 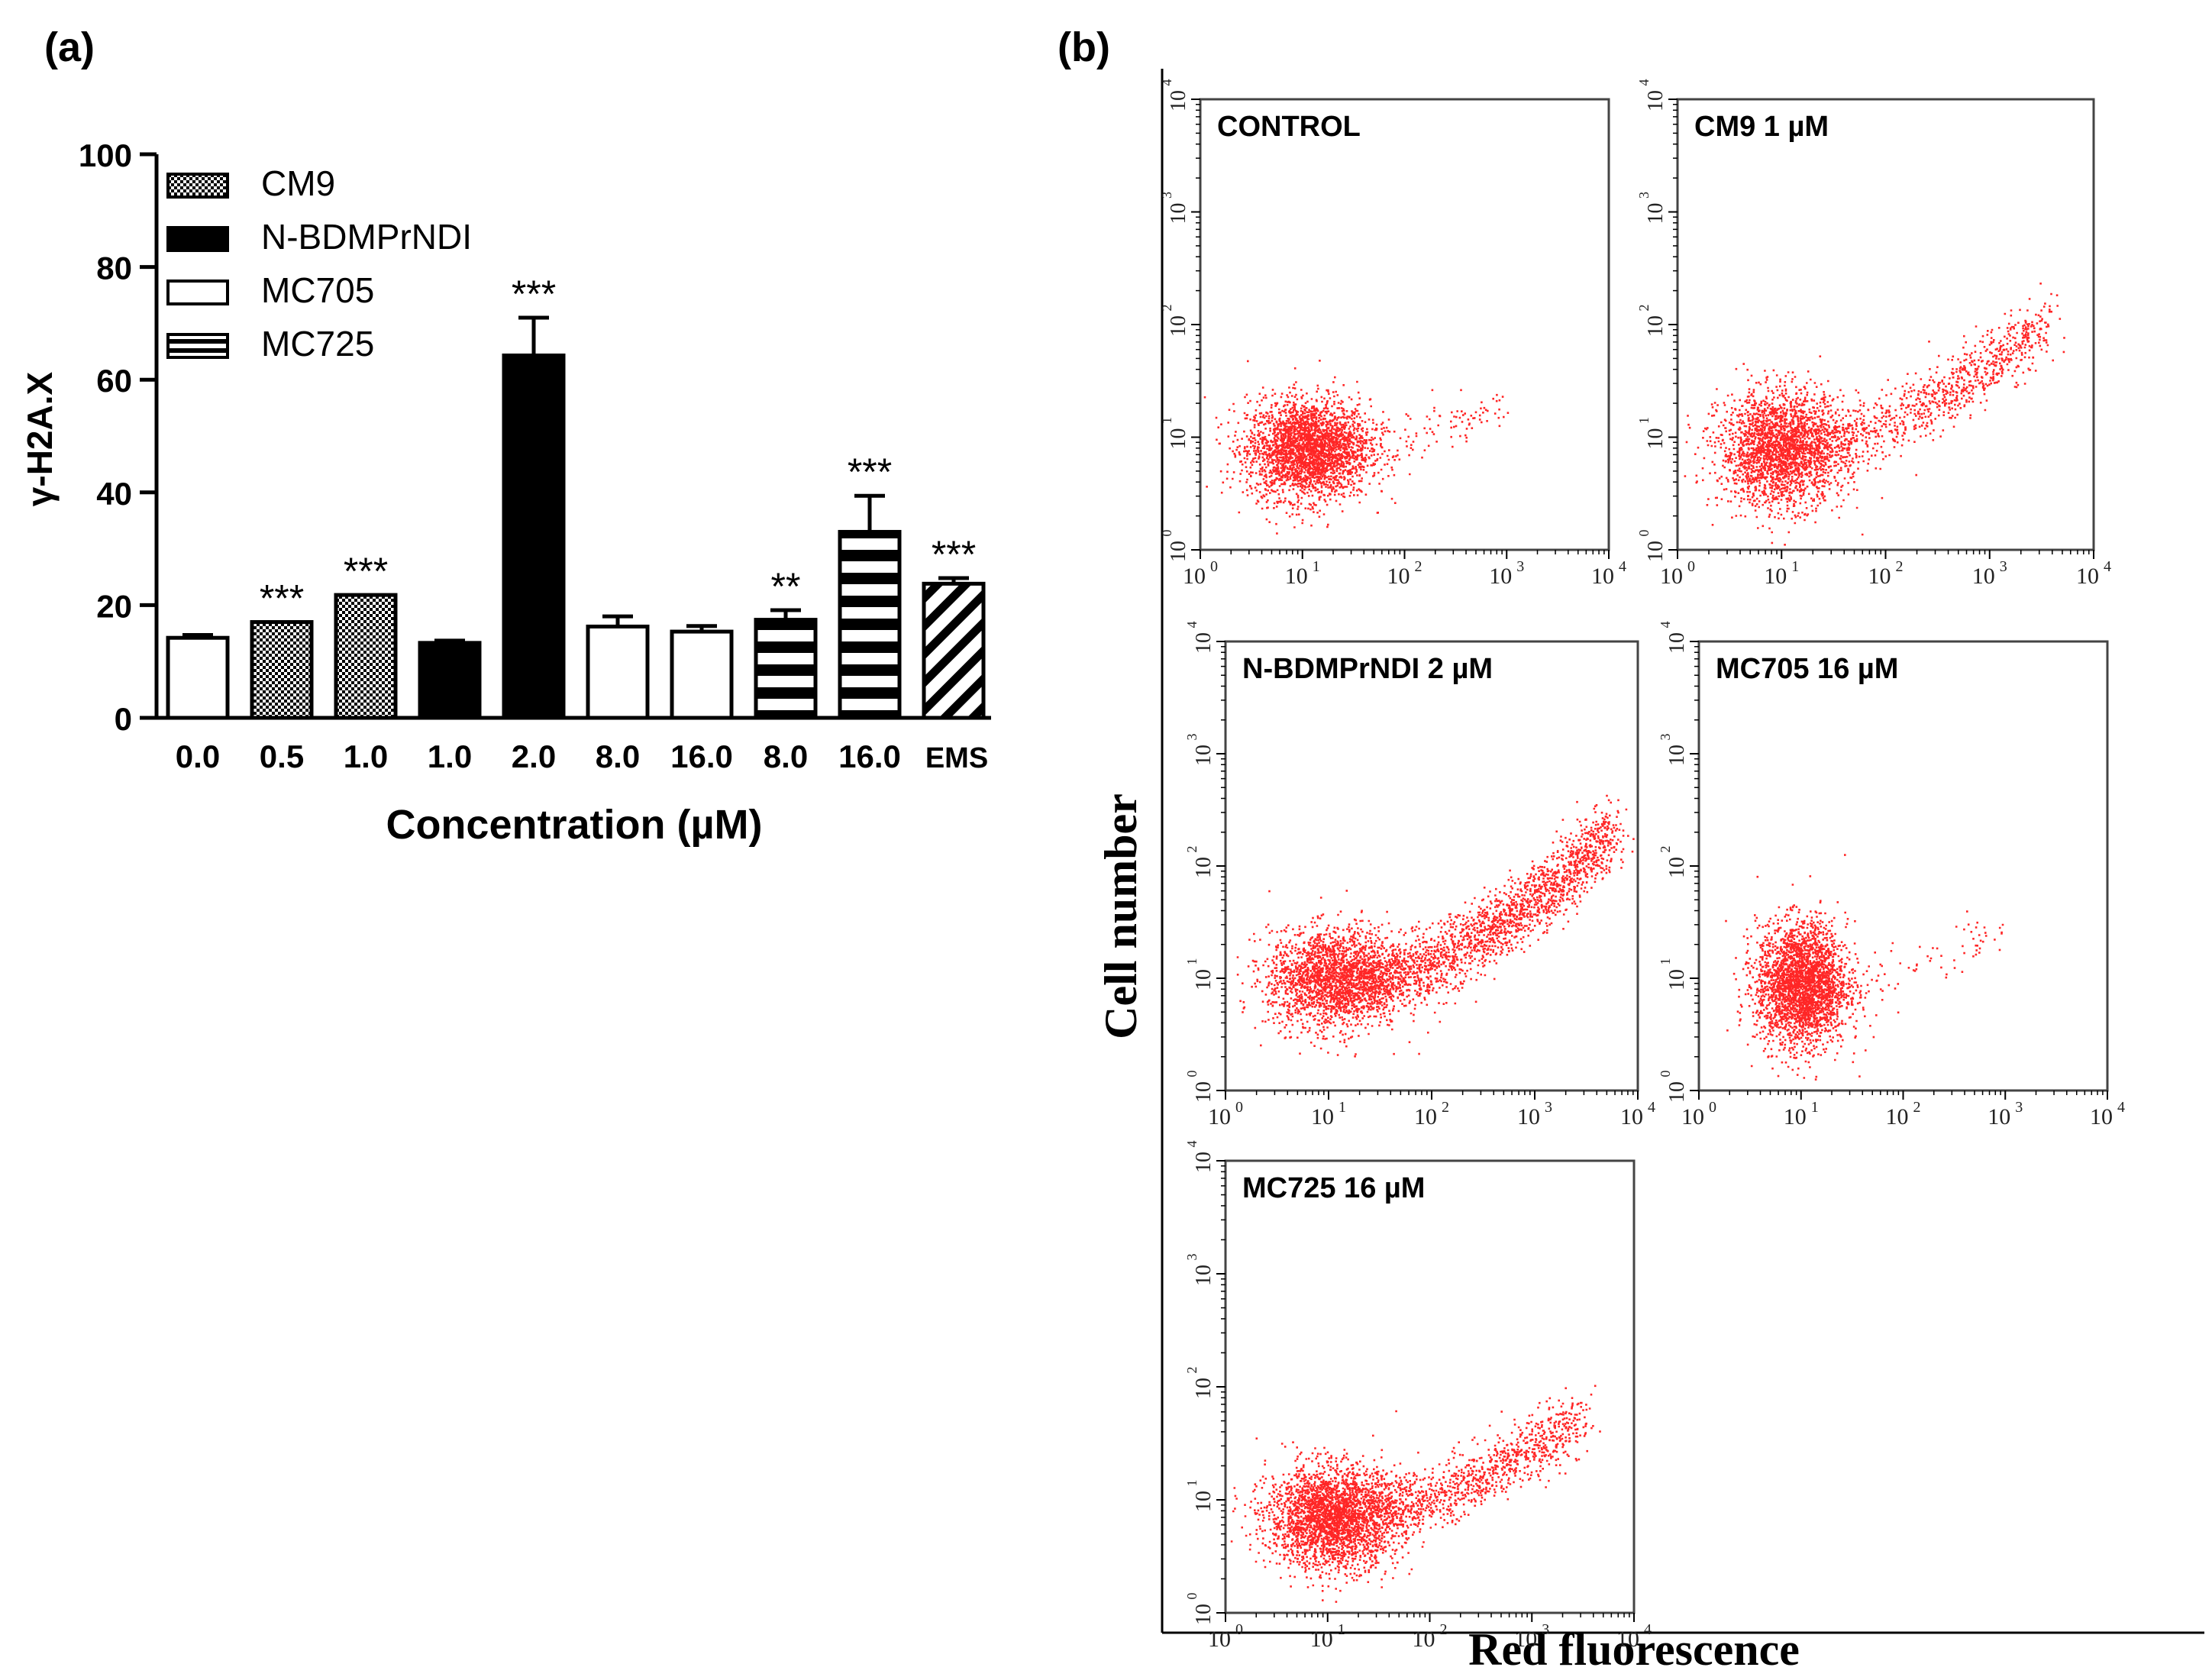 What do you see at coordinates (114, 494) in the screenshot?
I see `y-tick-label: 40` at bounding box center [114, 494].